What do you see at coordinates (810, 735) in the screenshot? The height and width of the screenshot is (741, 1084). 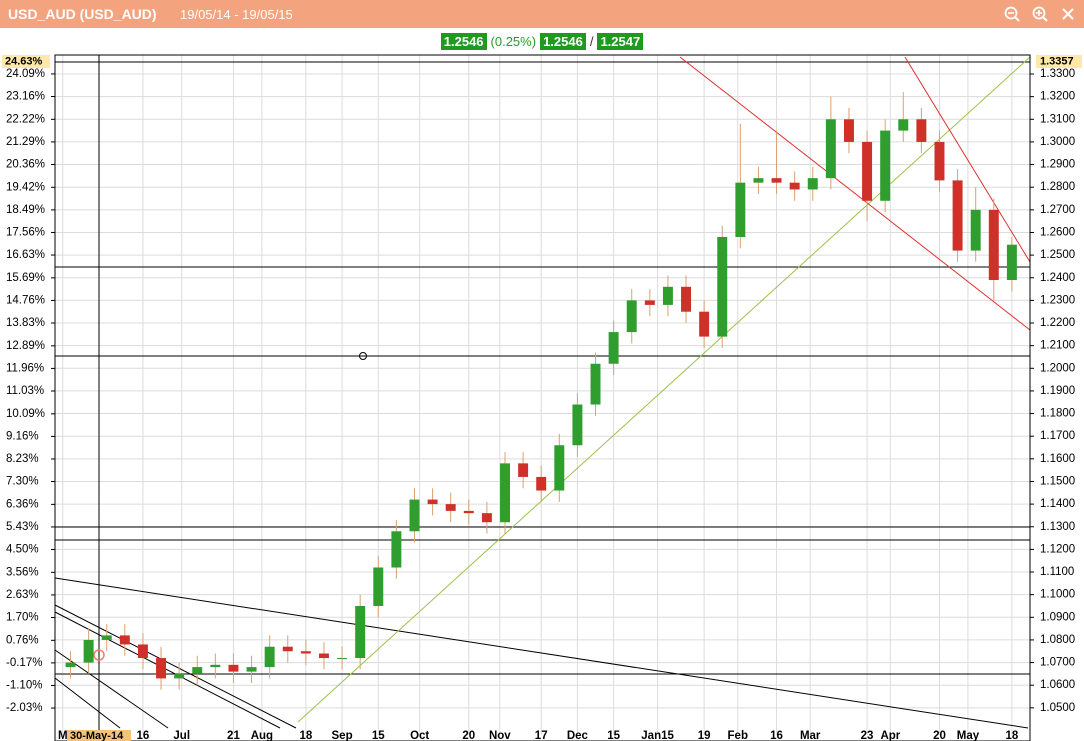 I see `x-tick-label: Mar` at bounding box center [810, 735].